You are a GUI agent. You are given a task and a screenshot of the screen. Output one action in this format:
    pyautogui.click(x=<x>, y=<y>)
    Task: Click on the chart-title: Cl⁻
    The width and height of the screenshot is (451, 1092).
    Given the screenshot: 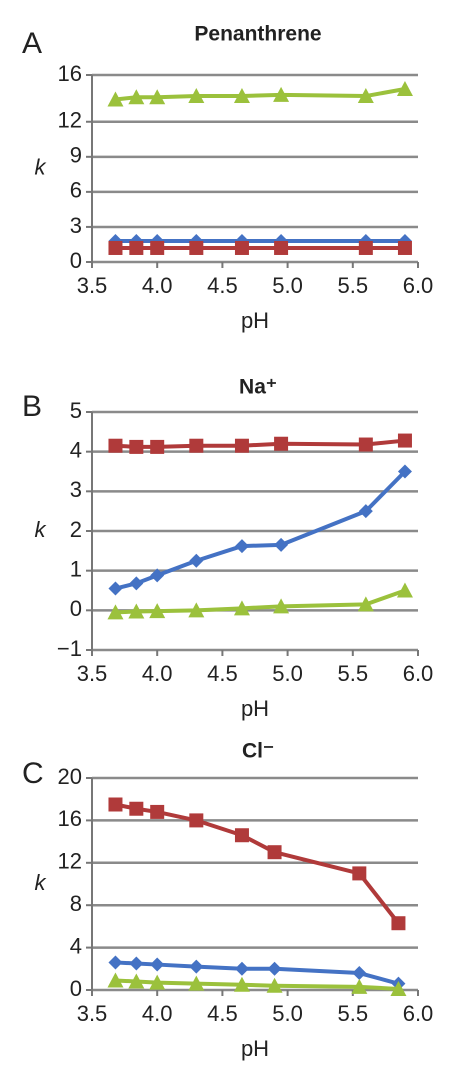 What is the action you would take?
    pyautogui.click(x=258, y=751)
    